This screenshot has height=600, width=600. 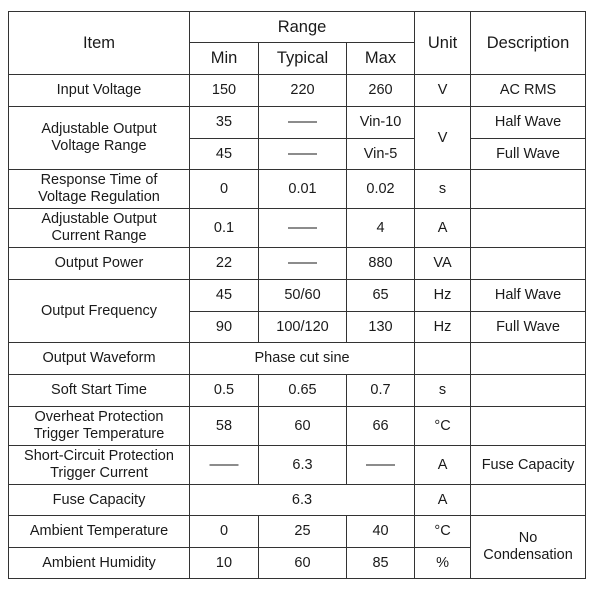 What do you see at coordinates (224, 390) in the screenshot?
I see `min-cell: 0.5` at bounding box center [224, 390].